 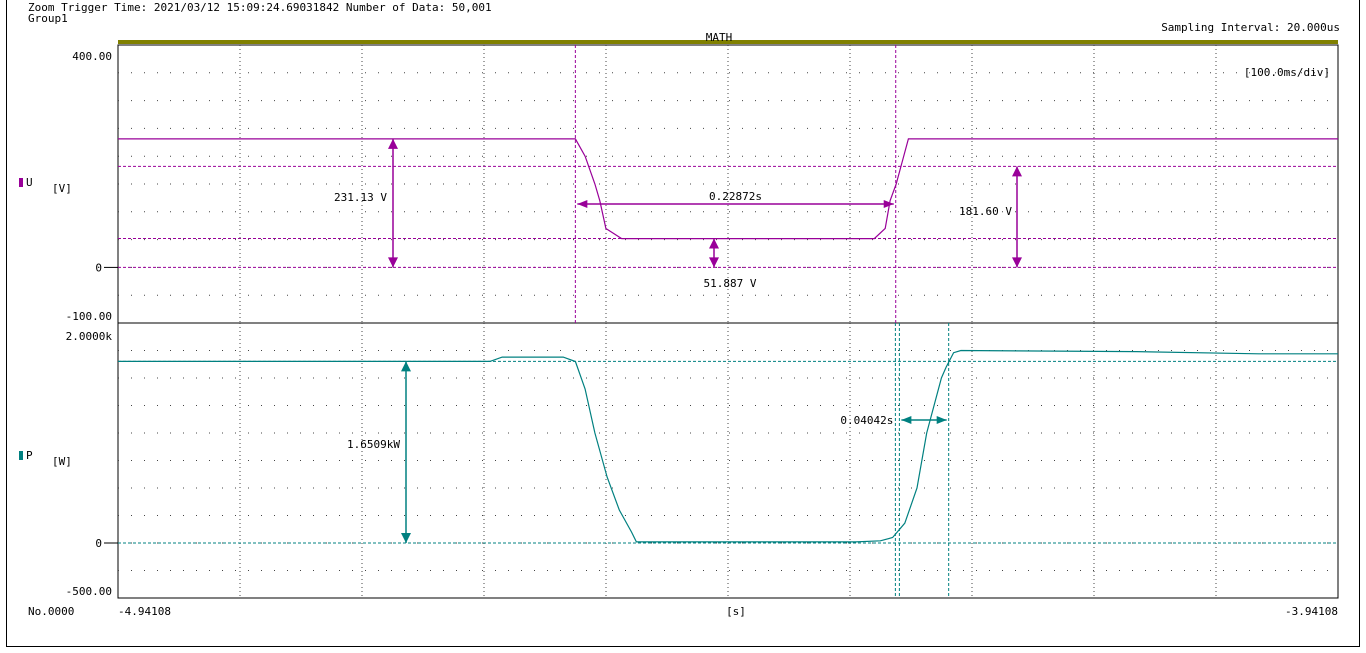 What do you see at coordinates (582, 204) in the screenshot?
I see `arrow-dt-voltage-head-left` at bounding box center [582, 204].